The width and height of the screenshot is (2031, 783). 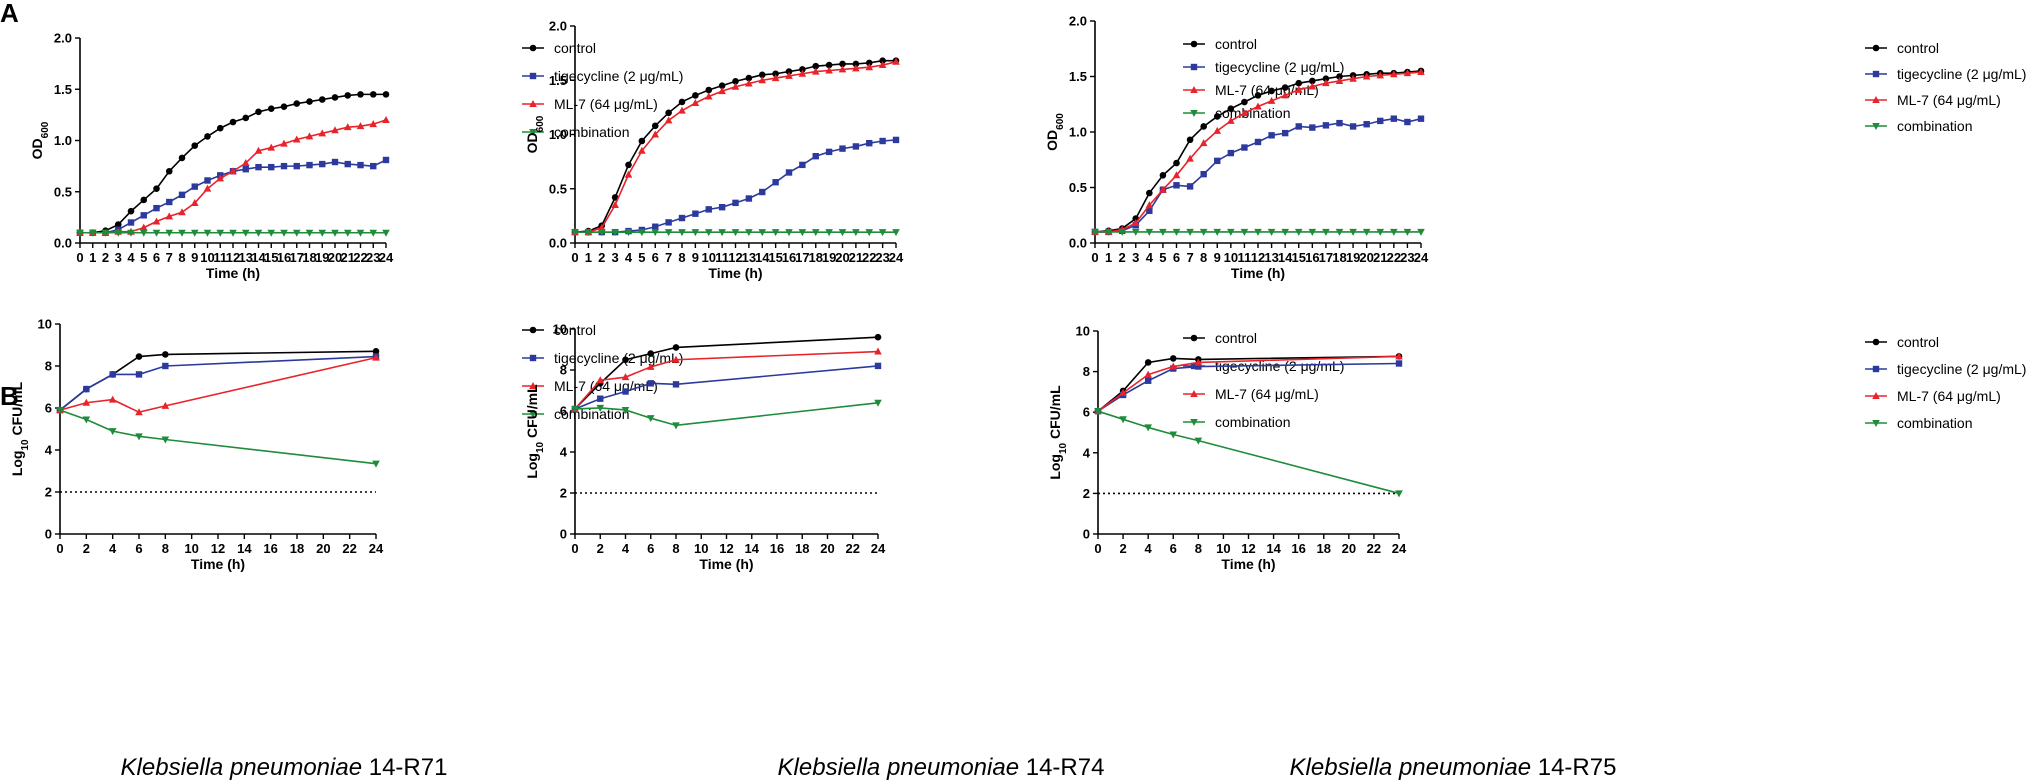 I want to click on series-combination, so click(x=233, y=233).